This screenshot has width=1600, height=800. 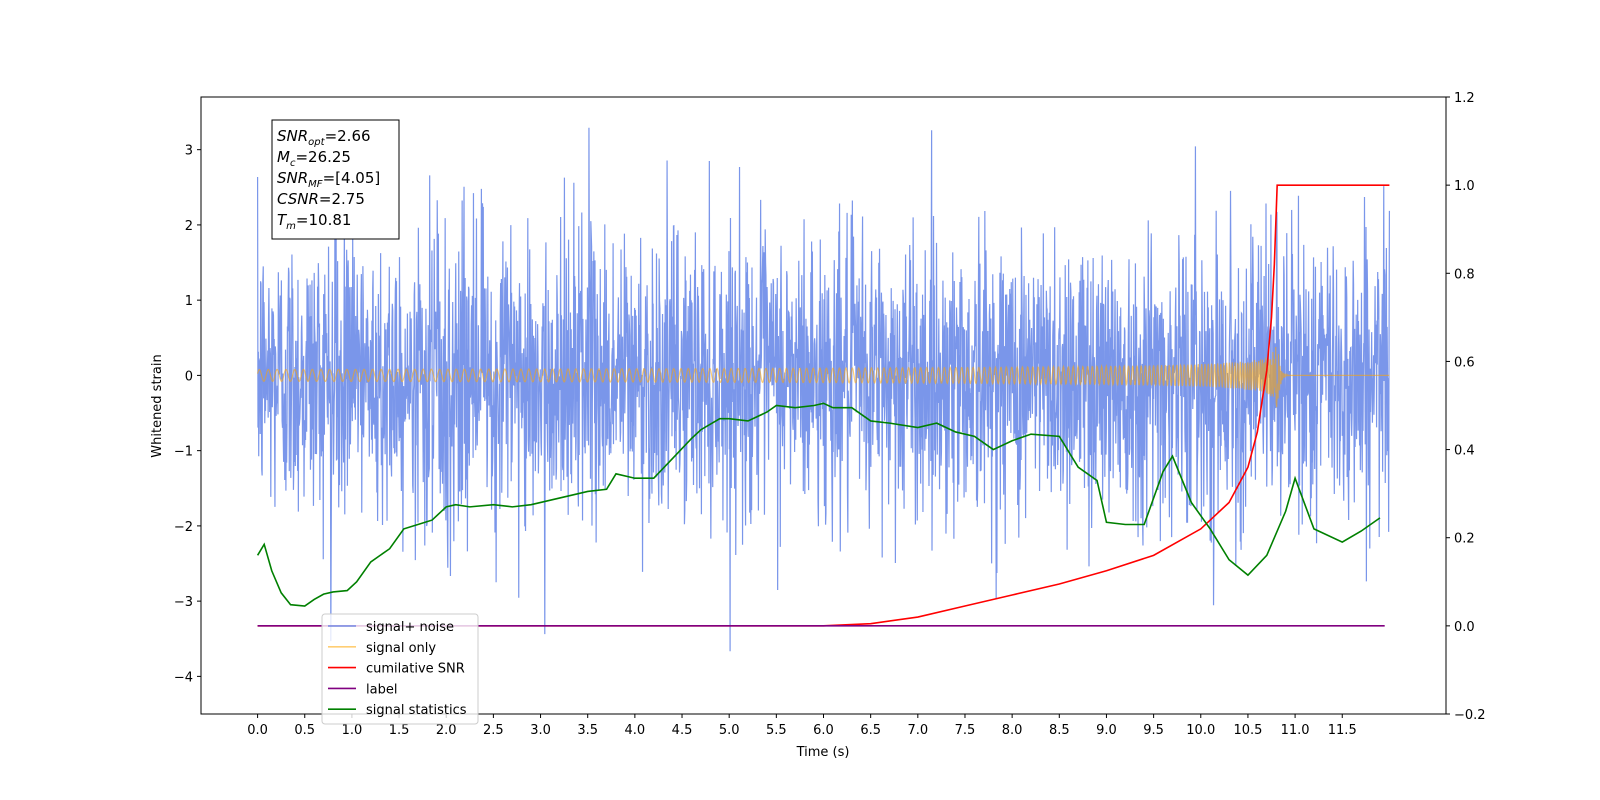 I want to click on y-right-tick-label: 0.2, so click(x=1464, y=539).